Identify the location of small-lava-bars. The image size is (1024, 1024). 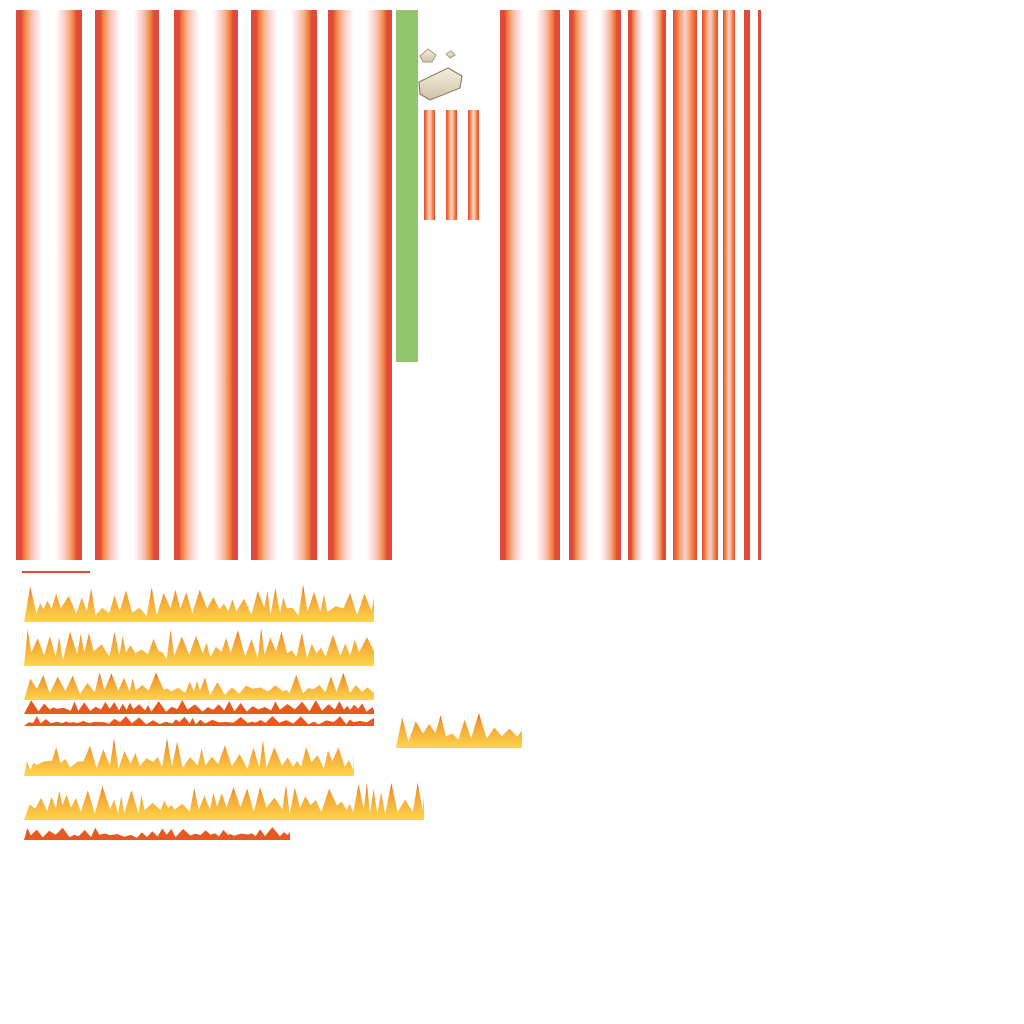
(451, 165).